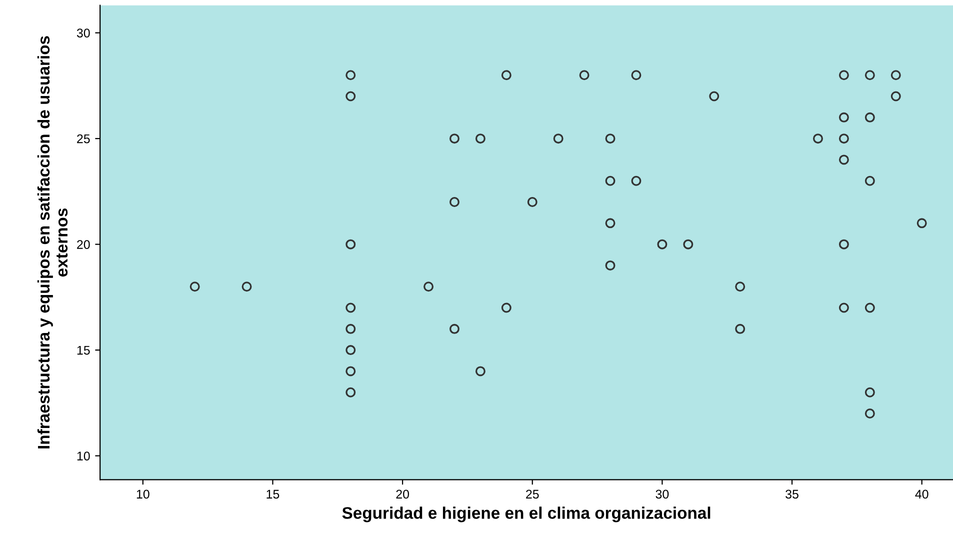 The width and height of the screenshot is (953, 533). Describe the element at coordinates (83, 33) in the screenshot. I see `y-tick-label: 30` at that location.